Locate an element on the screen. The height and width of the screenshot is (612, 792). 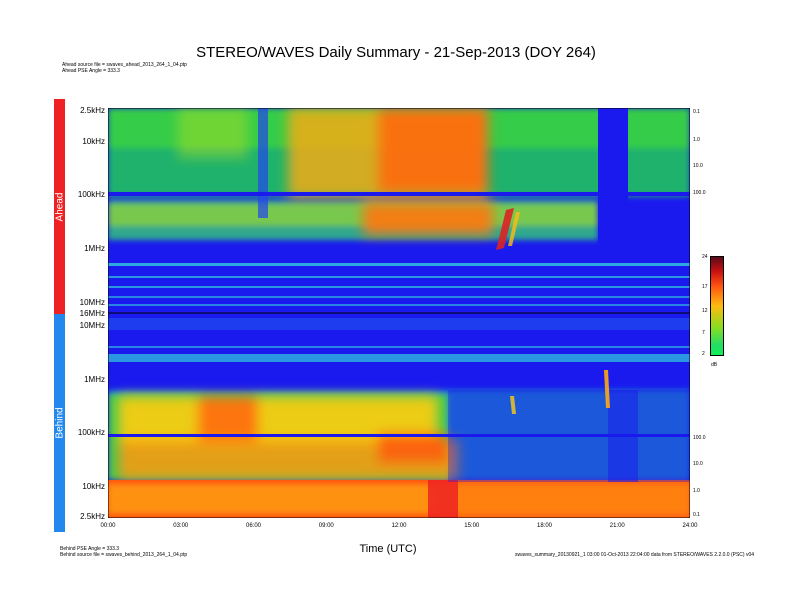
behind-right-tick: 10.0 is located at coordinates (698, 464).